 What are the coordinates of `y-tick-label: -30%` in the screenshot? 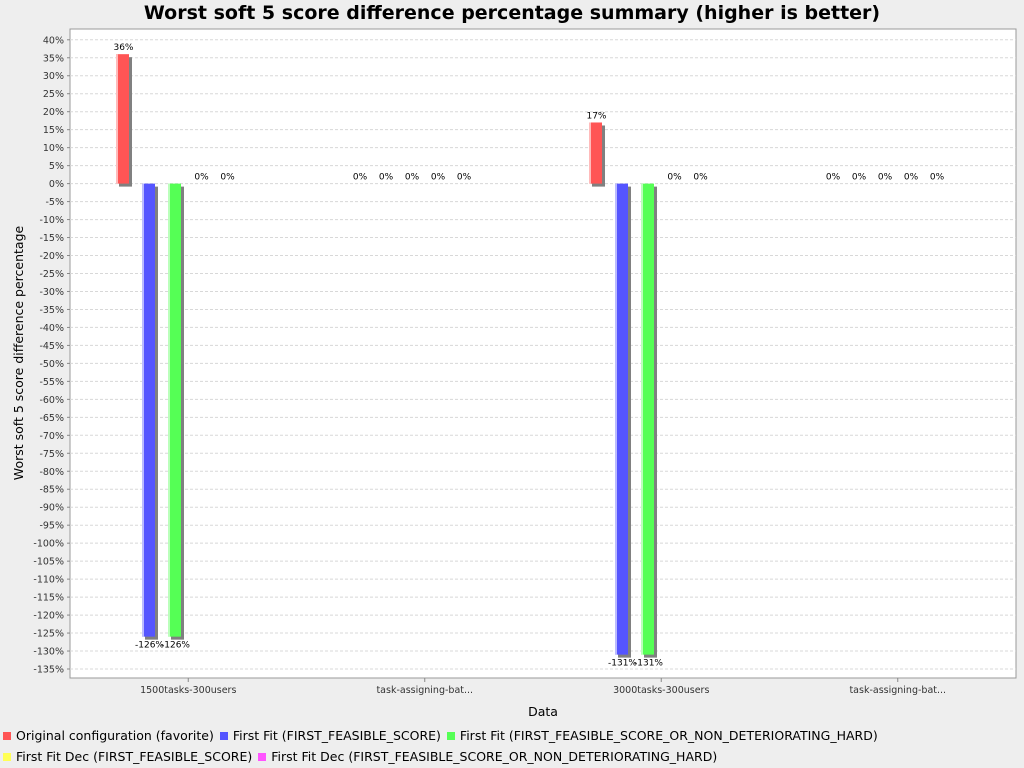 It's located at (51, 292).